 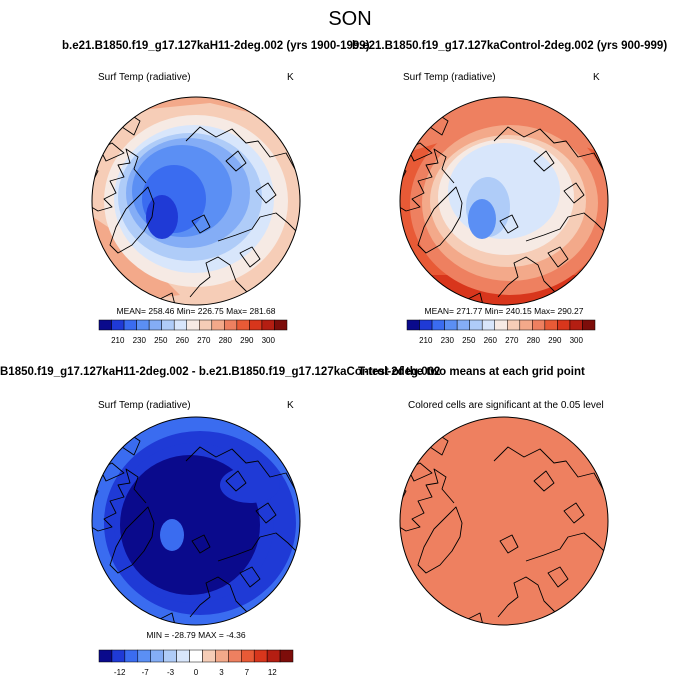 I want to click on colorbar-tick-label: 12, so click(x=272, y=672).